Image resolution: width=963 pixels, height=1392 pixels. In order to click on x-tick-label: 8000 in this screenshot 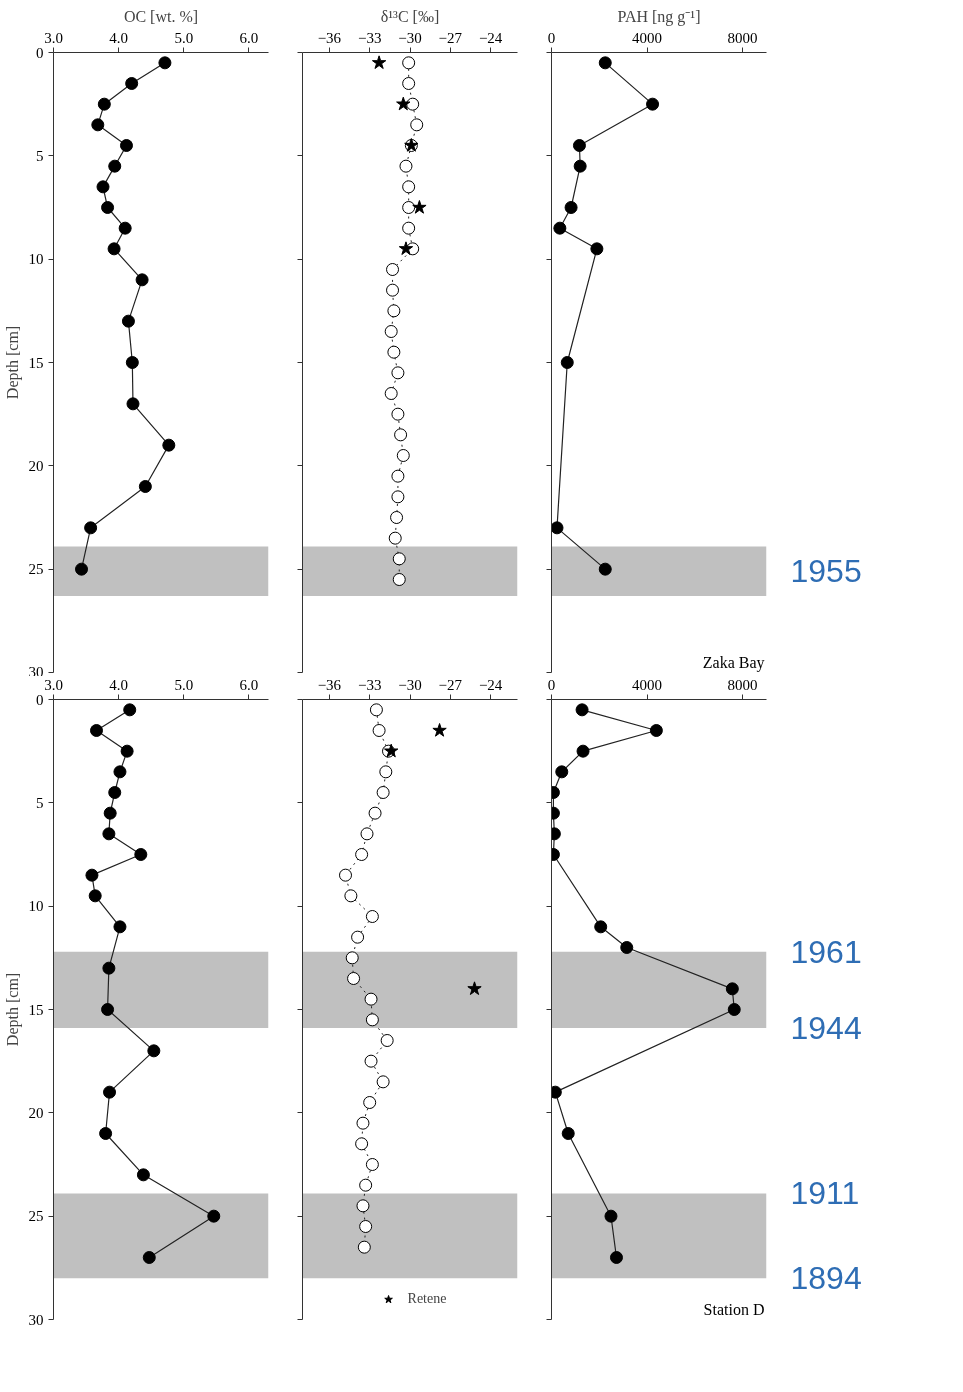, I will do `click(742, 37)`.